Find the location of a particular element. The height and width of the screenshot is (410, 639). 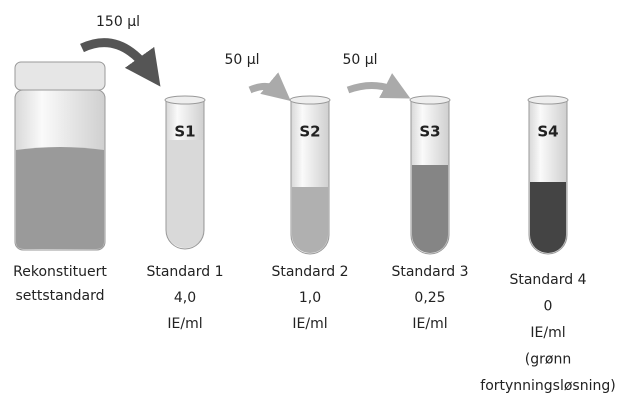

label: Standard 2 is located at coordinates (309, 272).